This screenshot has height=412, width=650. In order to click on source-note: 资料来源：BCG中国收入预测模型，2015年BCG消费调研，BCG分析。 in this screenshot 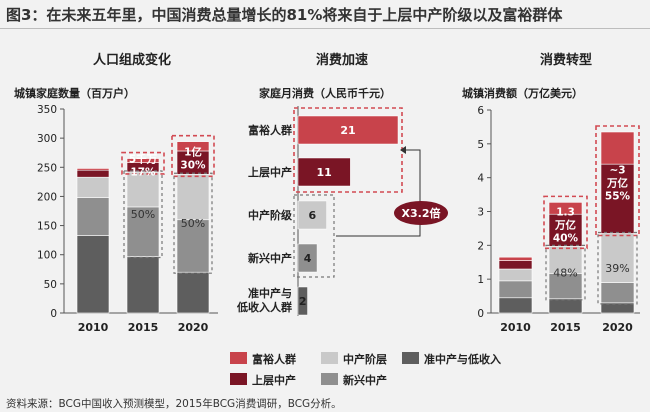, I will do `click(174, 404)`.